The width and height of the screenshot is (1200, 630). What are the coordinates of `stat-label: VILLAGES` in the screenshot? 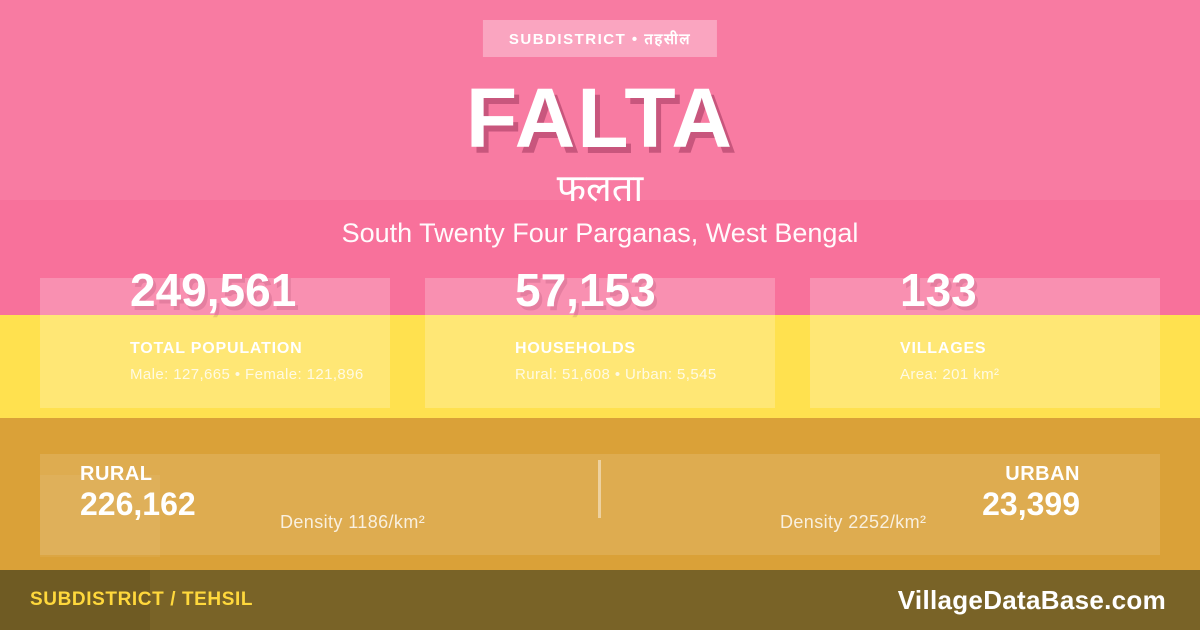 It's located at (943, 348).